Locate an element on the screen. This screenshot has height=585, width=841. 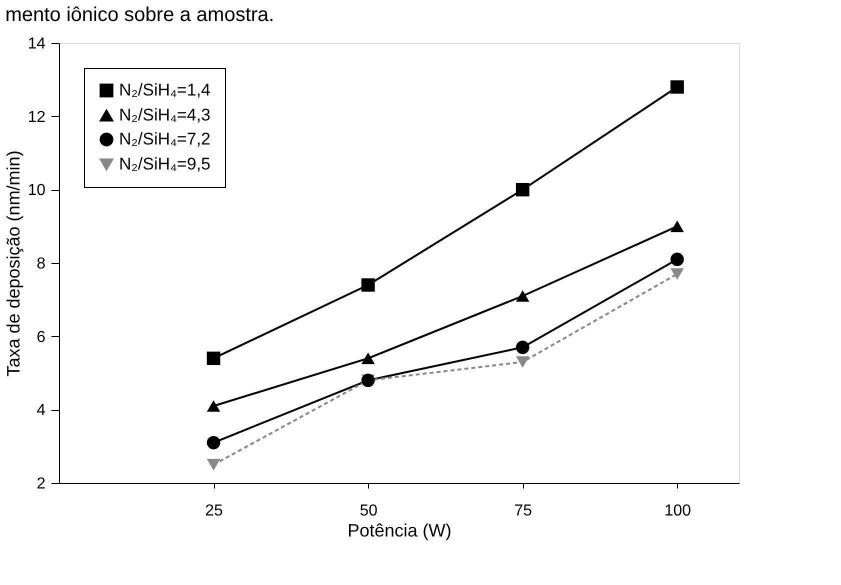
x-tick-label: 75 is located at coordinates (523, 511).